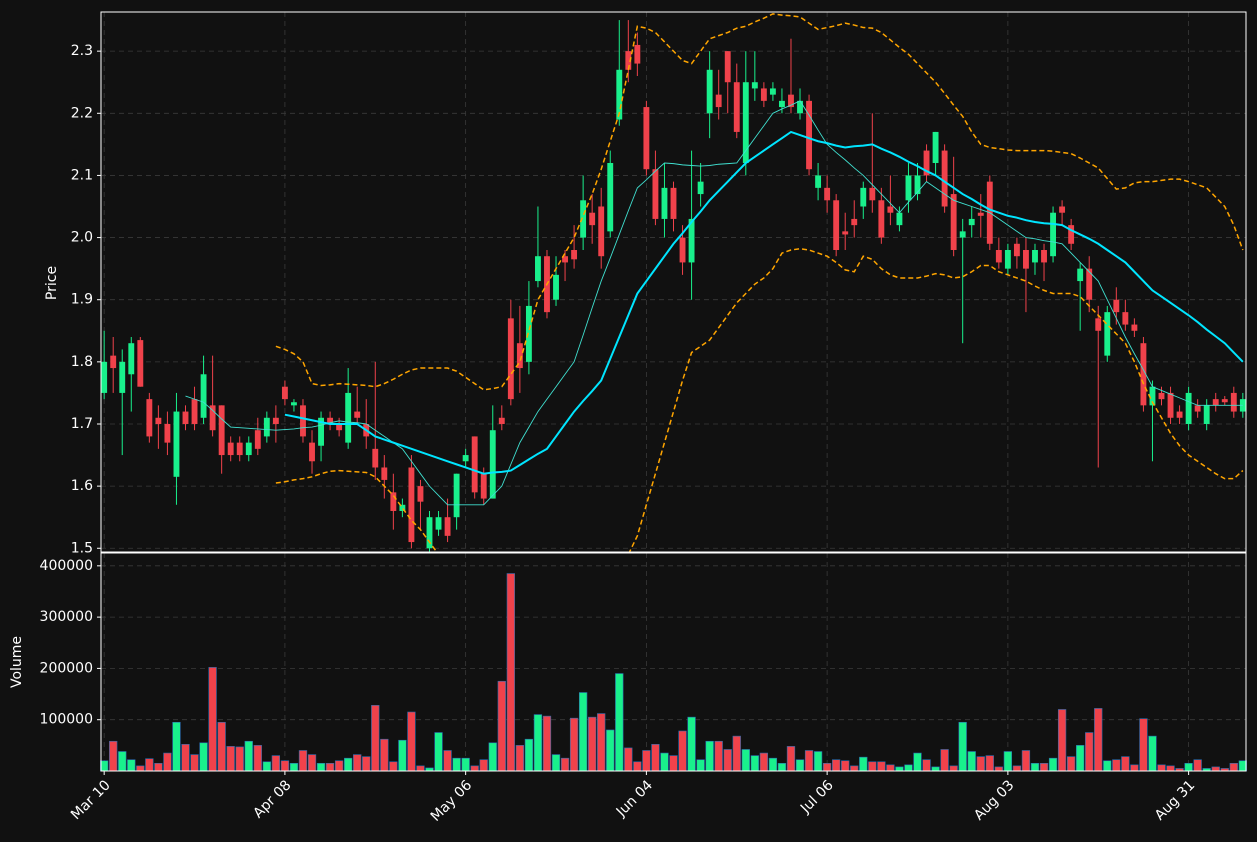 This screenshot has height=842, width=1257. Describe the element at coordinates (66, 617) in the screenshot. I see `volume-tick-label: 300000` at that location.